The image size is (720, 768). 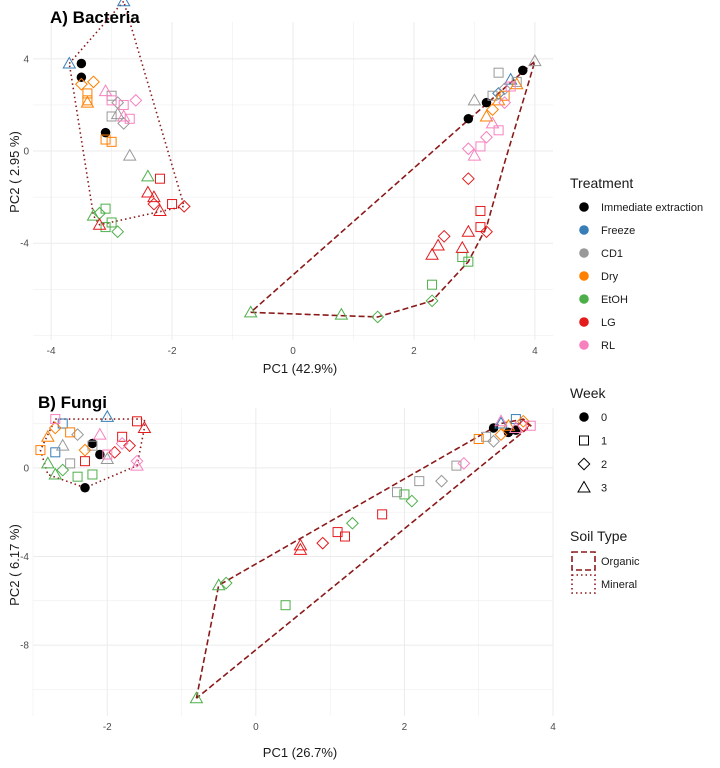 What do you see at coordinates (26, 468) in the screenshot?
I see `y-tick-label: 0` at bounding box center [26, 468].